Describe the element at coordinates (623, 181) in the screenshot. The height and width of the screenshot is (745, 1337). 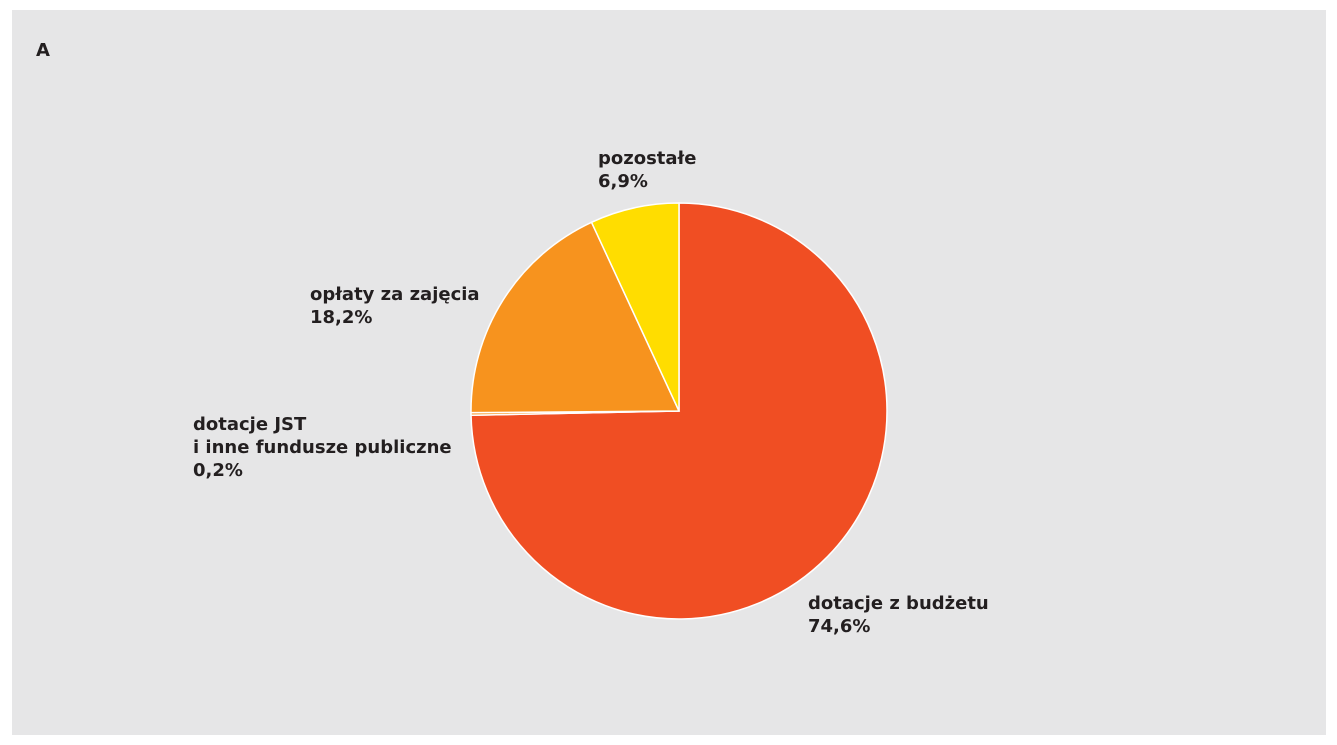
I see `slice-value-3: 6,9%` at that location.